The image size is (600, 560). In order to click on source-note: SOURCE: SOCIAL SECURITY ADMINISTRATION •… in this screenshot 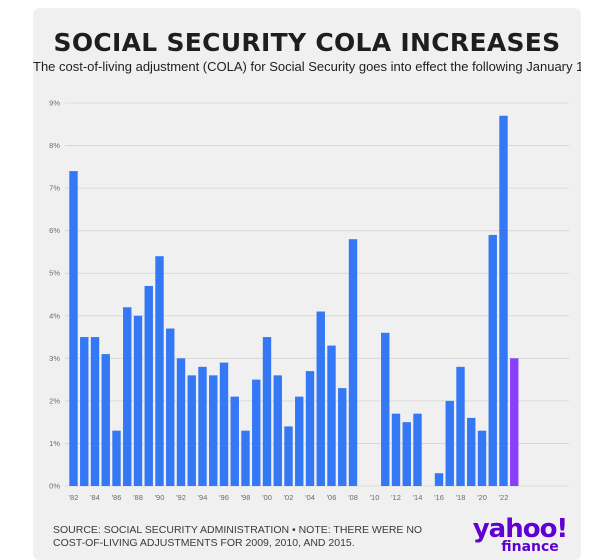, I will do `click(238, 536)`.